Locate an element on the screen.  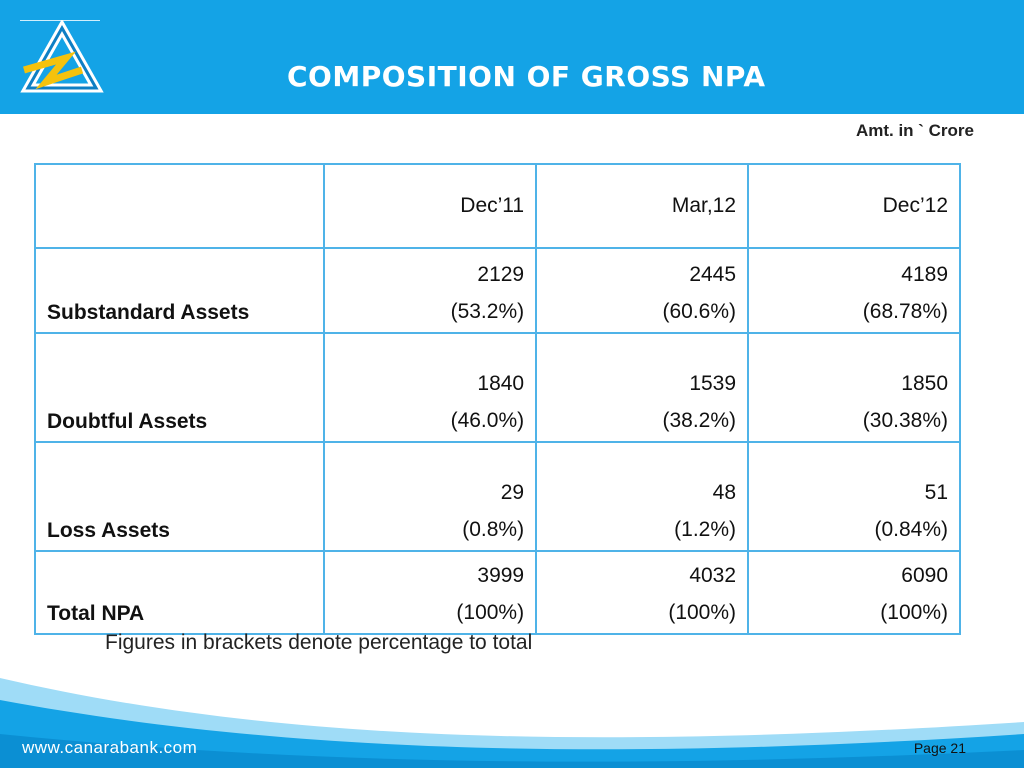
header-band is located at coordinates (512, 57).